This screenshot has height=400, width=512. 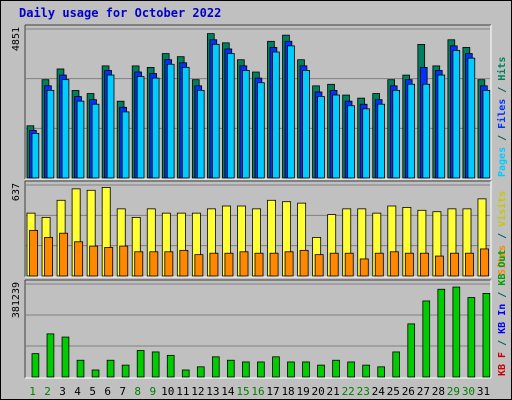 What do you see at coordinates (16, 192) in the screenshot?
I see `y-axis-max-label: 637` at bounding box center [16, 192].